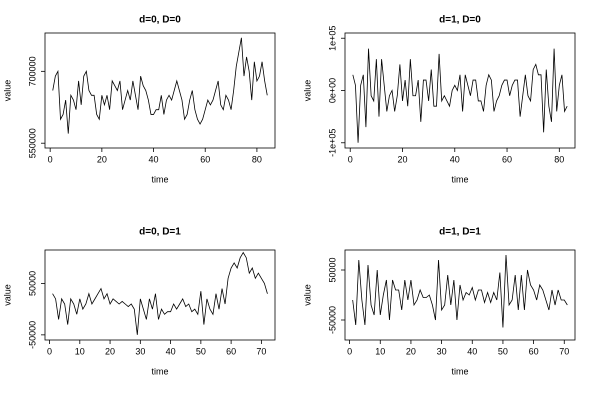 The image size is (600, 400). Describe the element at coordinates (332, 143) in the screenshot. I see `y-tick-label: -1e+05` at that location.